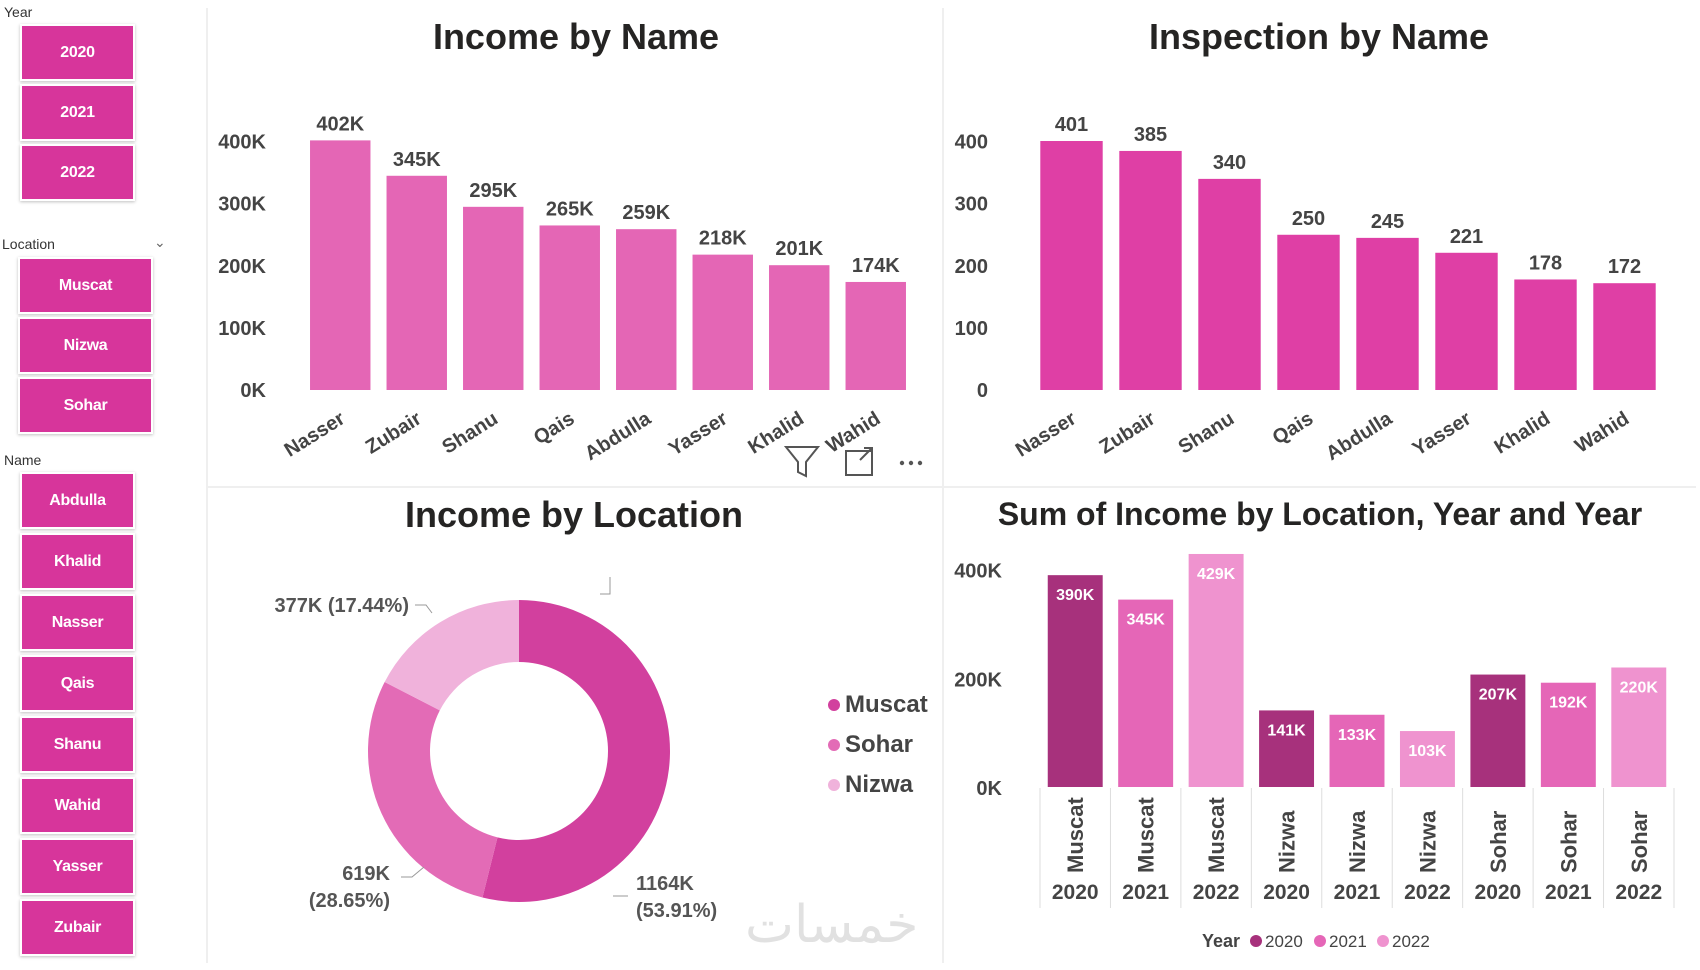 The width and height of the screenshot is (1700, 970). I want to click on data-label: 1164K, so click(665, 884).